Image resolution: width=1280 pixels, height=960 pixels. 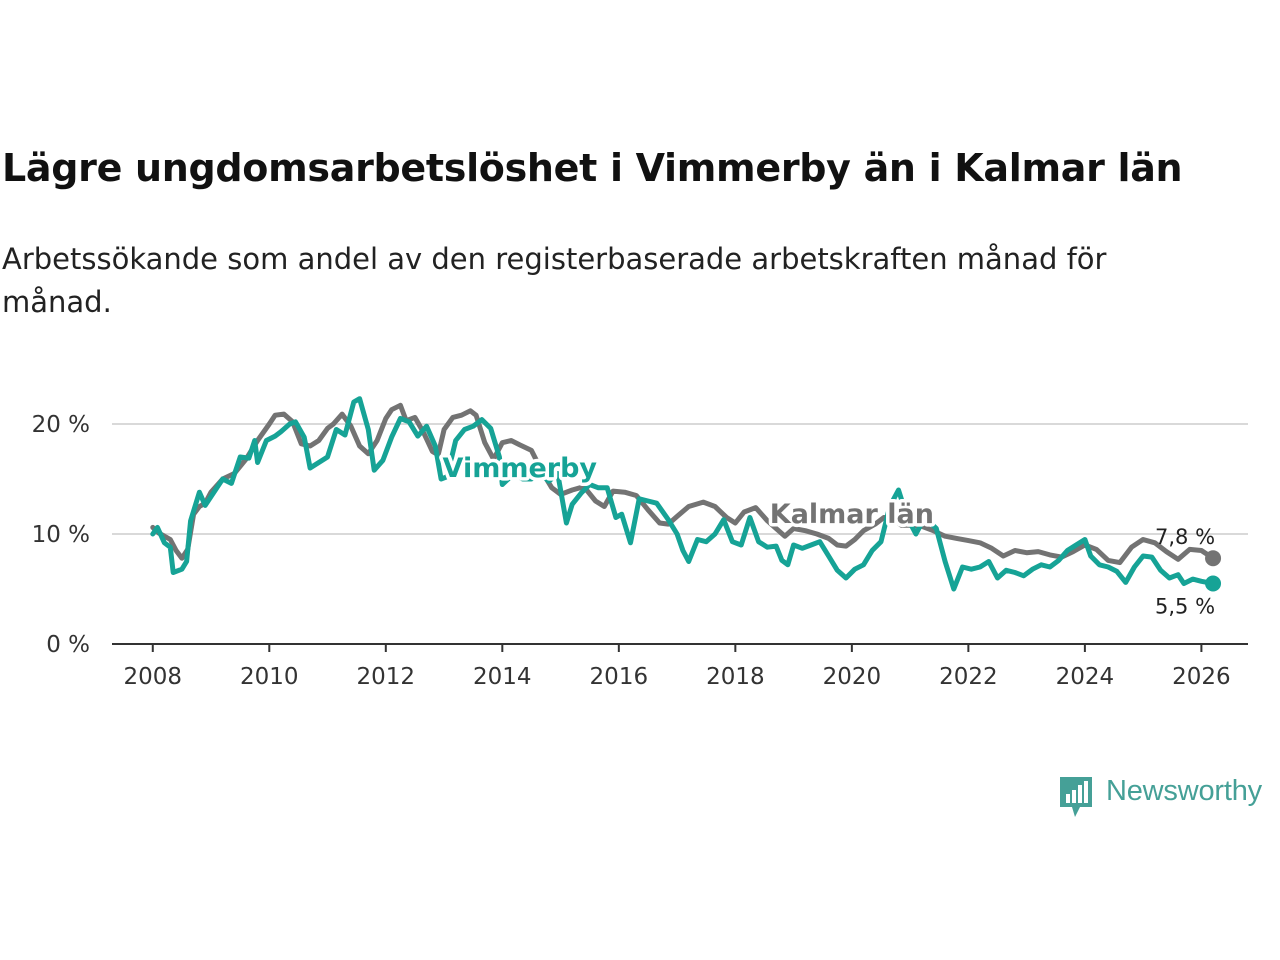 What do you see at coordinates (153, 677) in the screenshot?
I see `x-tick-label: 2008` at bounding box center [153, 677].